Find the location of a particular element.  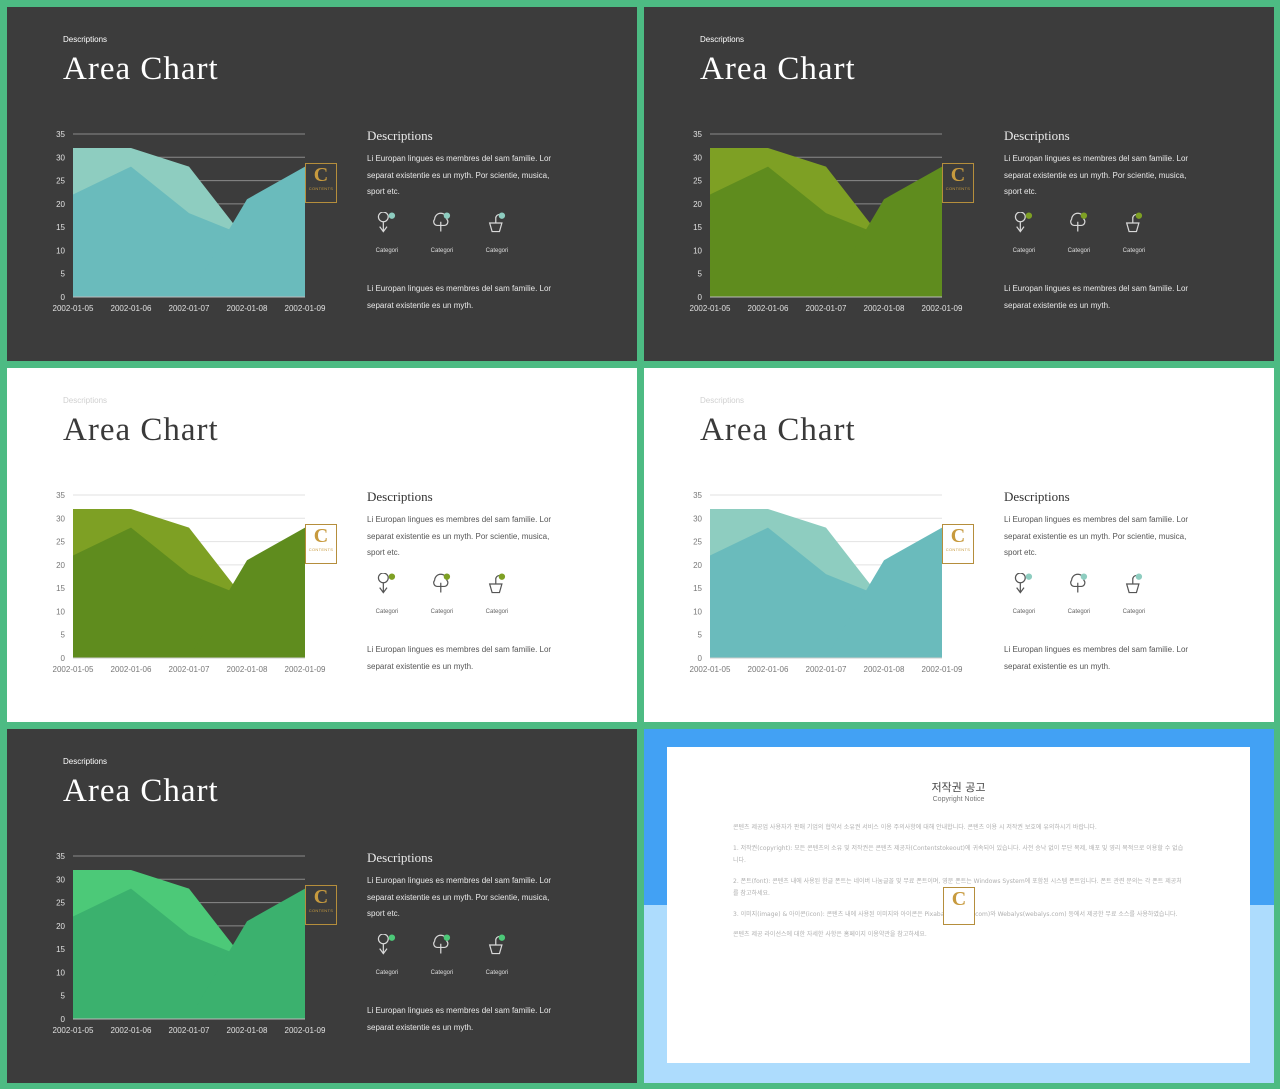

slide-title: Area Chart is located at coordinates (778, 69).